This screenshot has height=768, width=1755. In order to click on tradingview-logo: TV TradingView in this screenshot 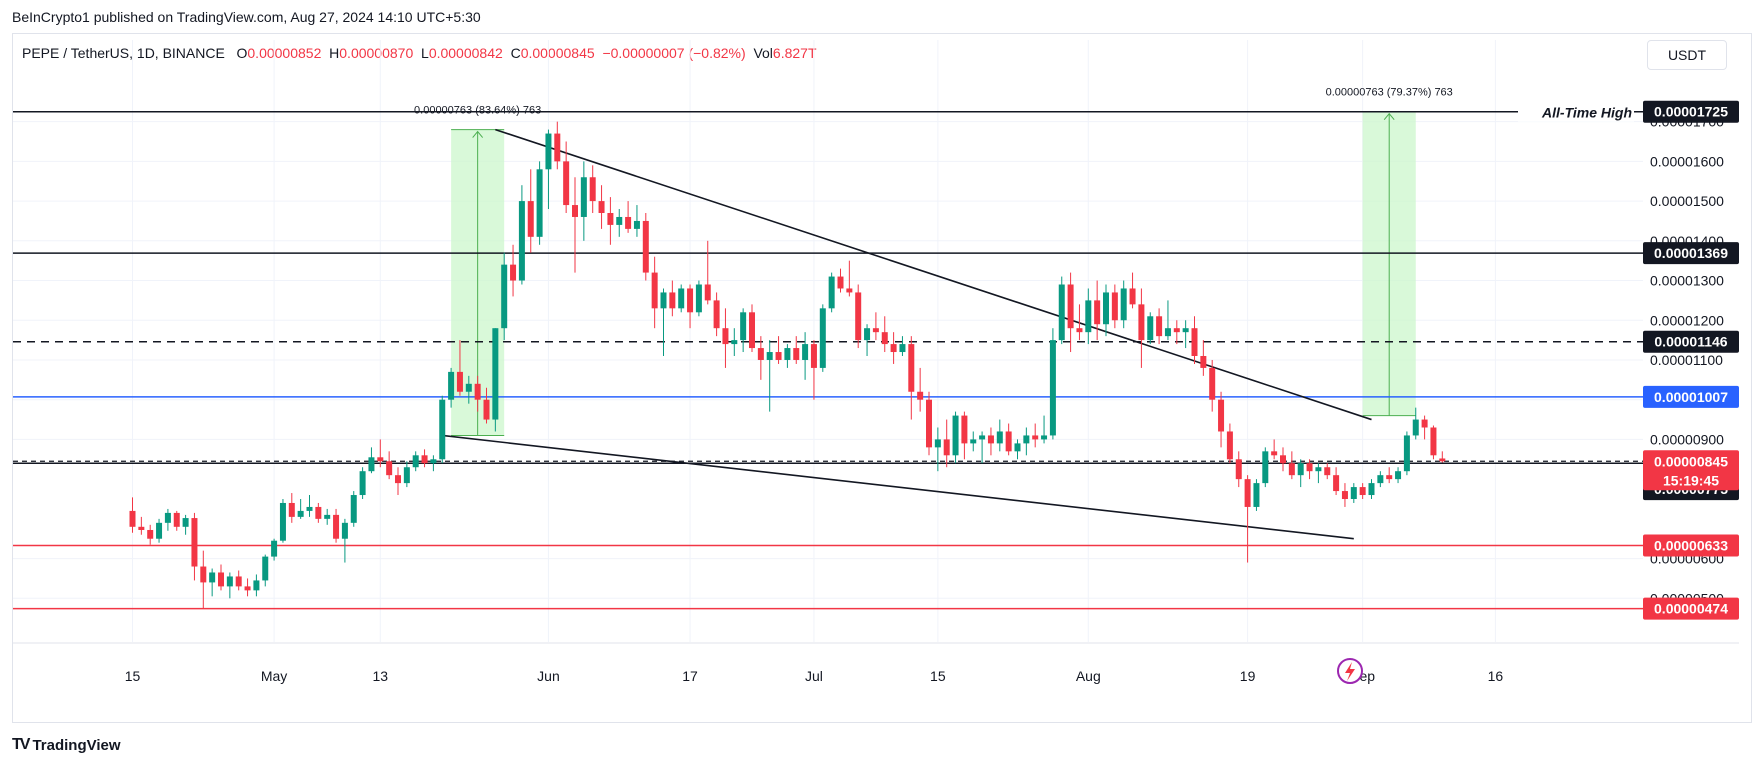, I will do `click(66, 745)`.